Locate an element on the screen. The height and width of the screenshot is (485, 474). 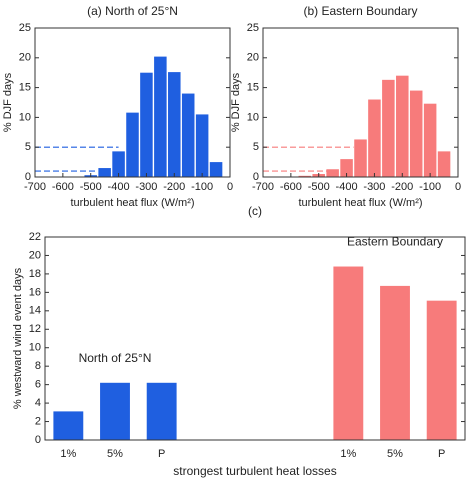
series-label: North of 25°N is located at coordinates (115, 358).